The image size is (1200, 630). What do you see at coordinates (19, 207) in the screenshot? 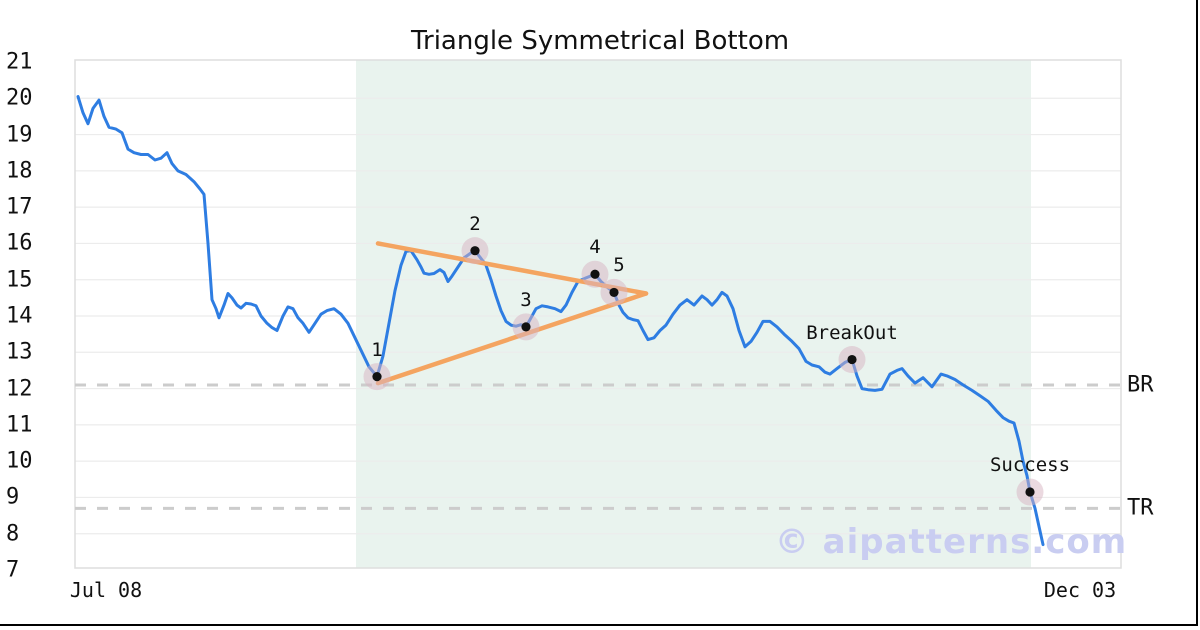
I see `y-tick-label-17: 17` at bounding box center [19, 207].